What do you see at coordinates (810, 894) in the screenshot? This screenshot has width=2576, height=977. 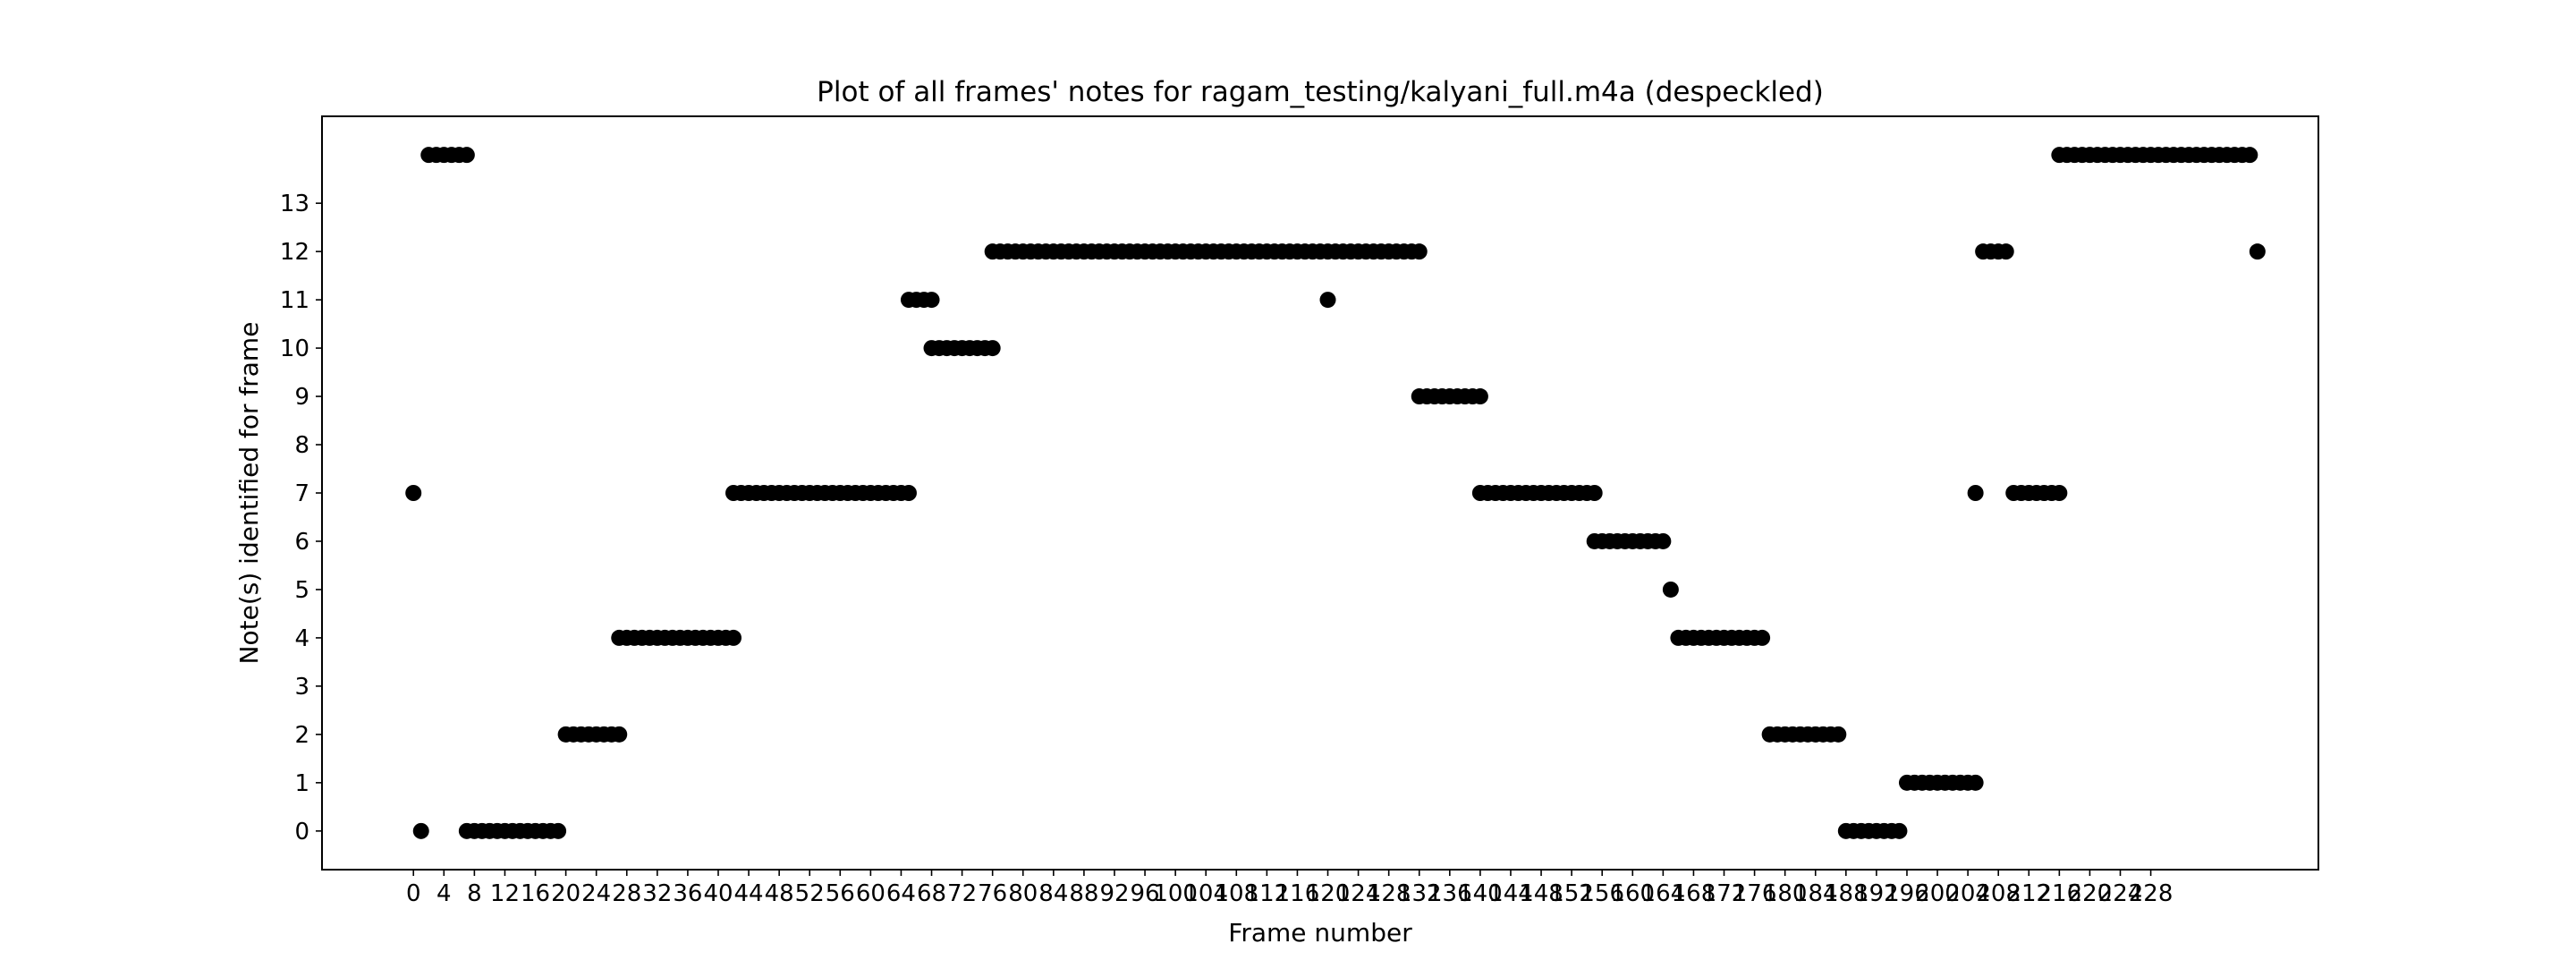 I see `x-tick-label: 52` at bounding box center [810, 894].